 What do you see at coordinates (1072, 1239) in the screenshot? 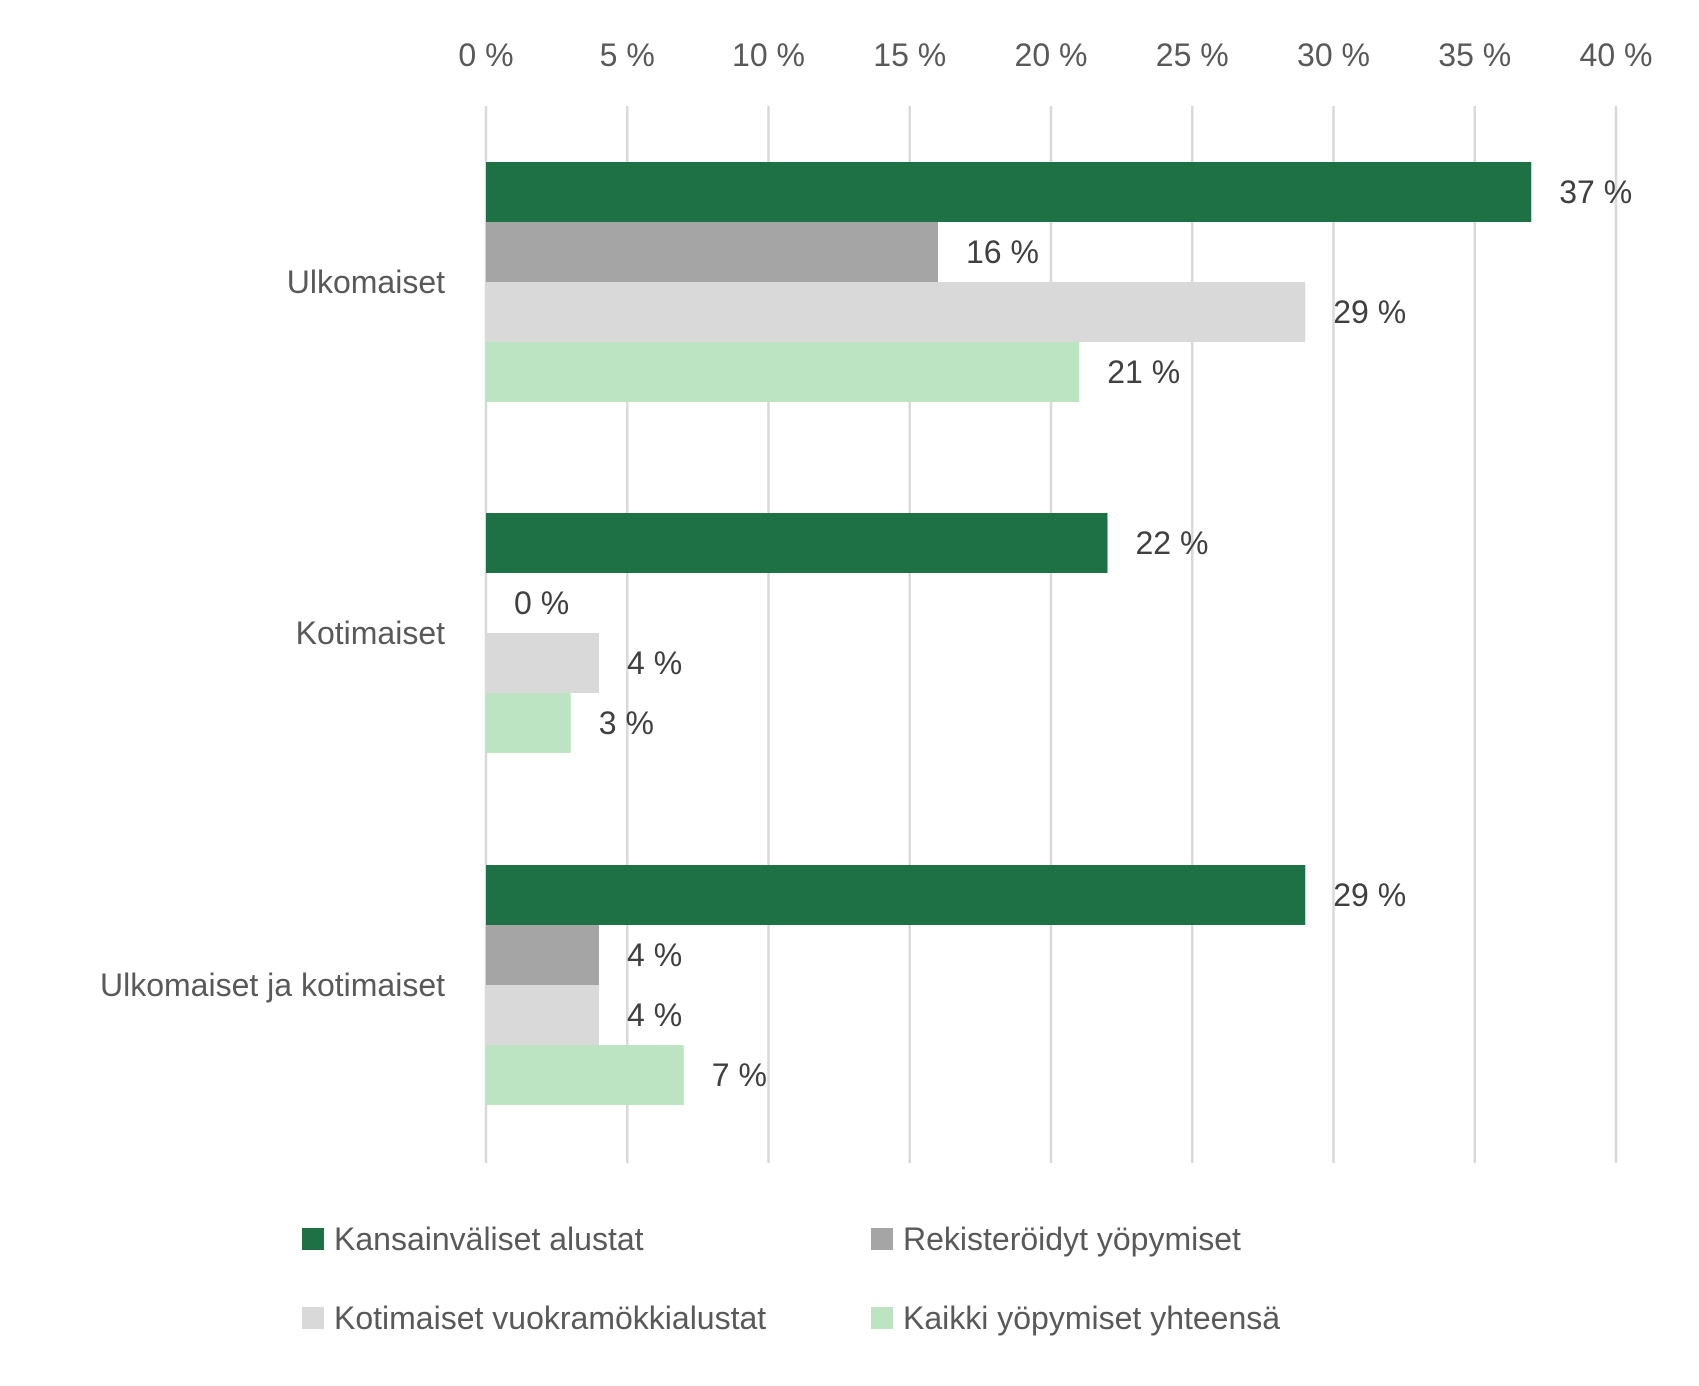
I see `legend-label: Rekisteröidyt yöpymiset` at bounding box center [1072, 1239].